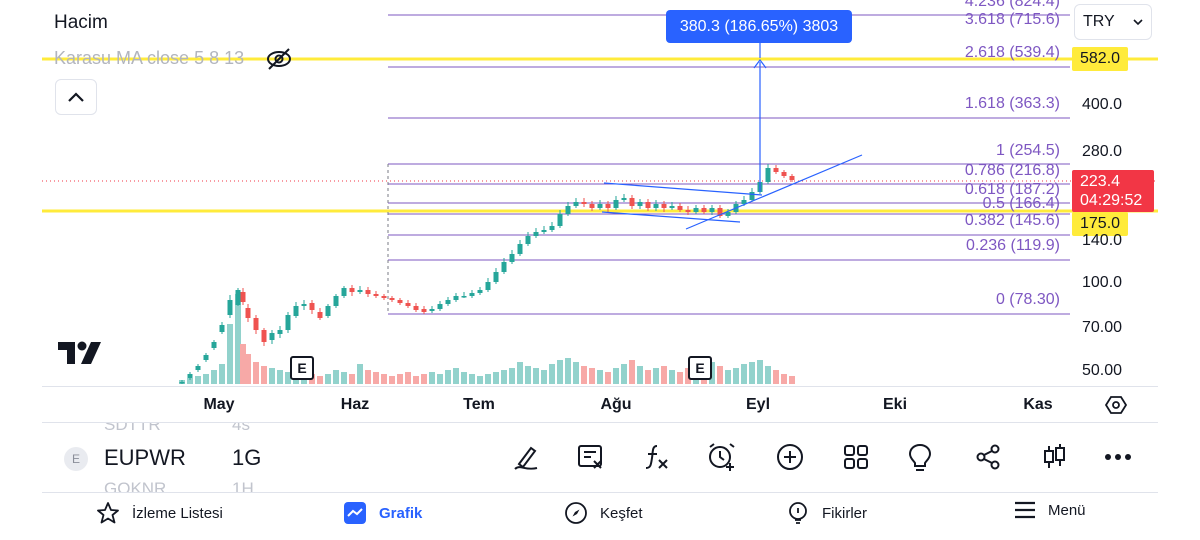 This screenshot has width=1200, height=540. What do you see at coordinates (1100, 59) in the screenshot?
I see `alert-price-badge-top: 582.0` at bounding box center [1100, 59].